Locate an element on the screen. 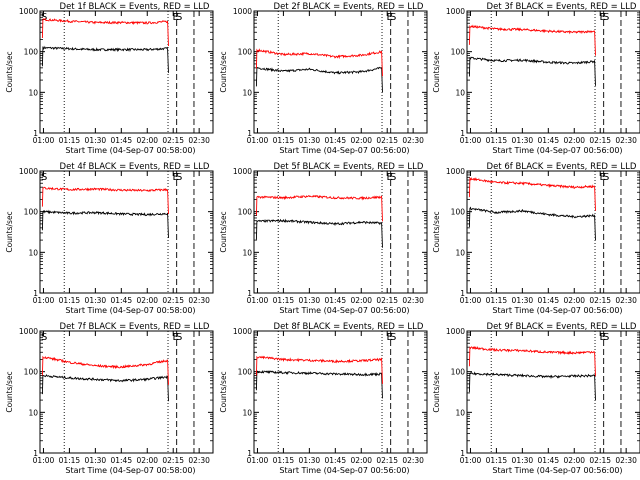 Image resolution: width=640 pixels, height=480 pixels. panel-title: Det 4f BLACK = Events, RED = LLD is located at coordinates (135, 167).